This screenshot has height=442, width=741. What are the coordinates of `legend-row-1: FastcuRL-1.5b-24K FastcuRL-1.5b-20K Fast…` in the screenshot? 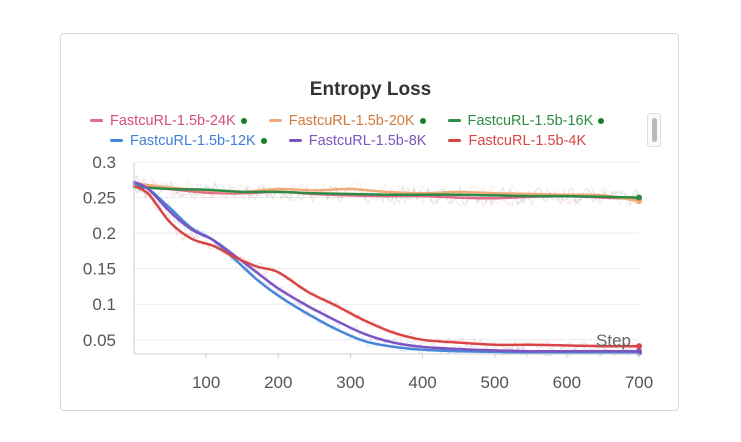 It's located at (356, 121).